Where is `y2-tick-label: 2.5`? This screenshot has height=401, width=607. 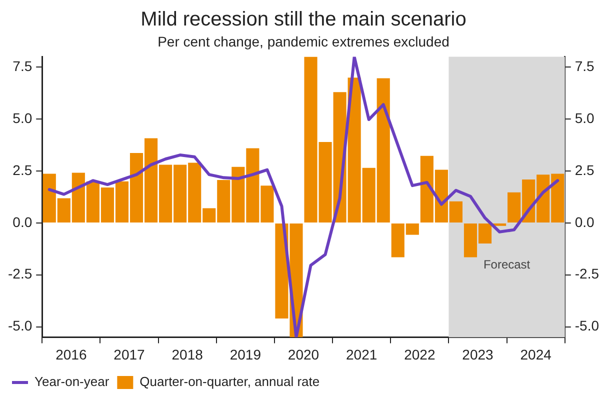
y2-tick-label: 2.5 is located at coordinates (584, 170).